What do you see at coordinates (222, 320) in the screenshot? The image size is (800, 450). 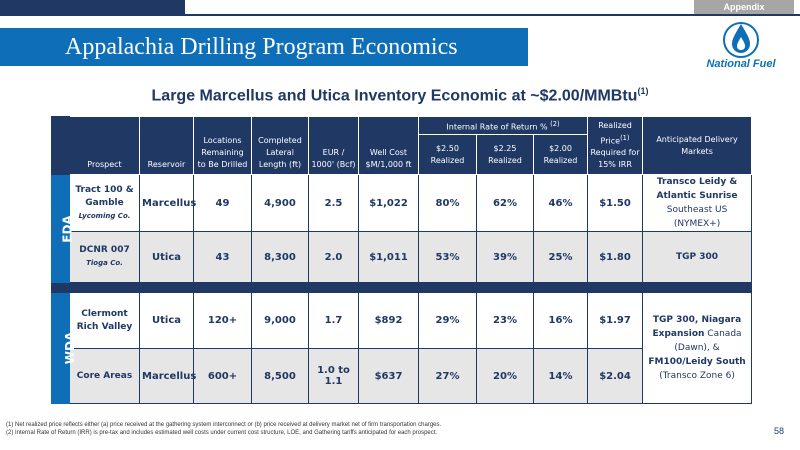 I see `locations-cell: 120+` at bounding box center [222, 320].